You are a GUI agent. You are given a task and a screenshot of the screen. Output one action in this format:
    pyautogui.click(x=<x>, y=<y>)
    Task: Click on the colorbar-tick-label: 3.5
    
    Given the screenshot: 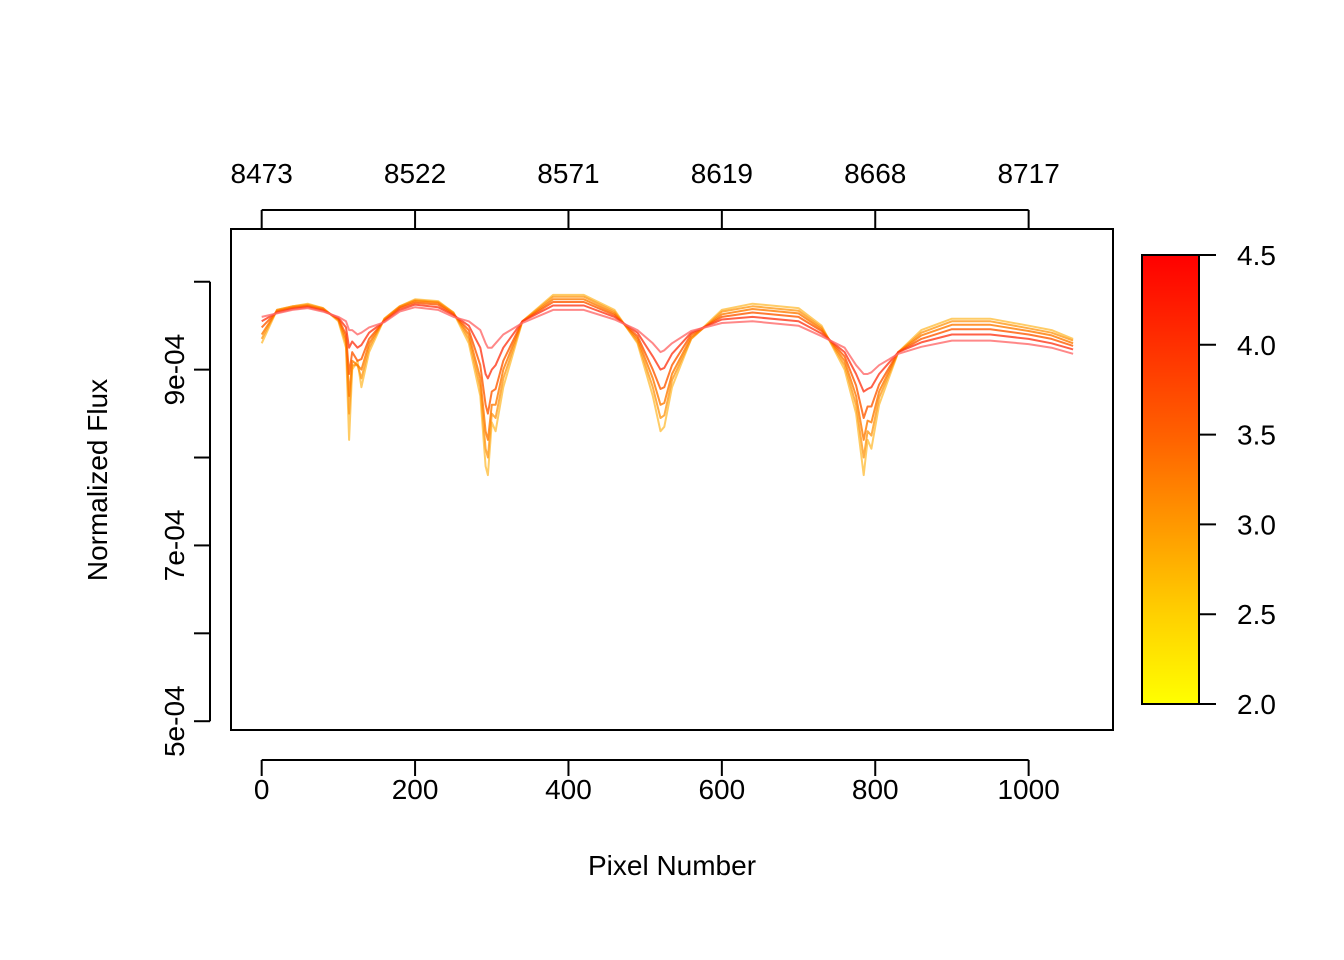 What is the action you would take?
    pyautogui.click(x=1256, y=435)
    